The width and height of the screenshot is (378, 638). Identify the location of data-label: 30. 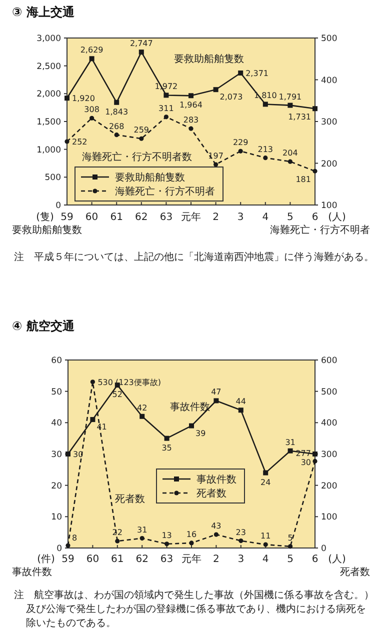
(305, 462).